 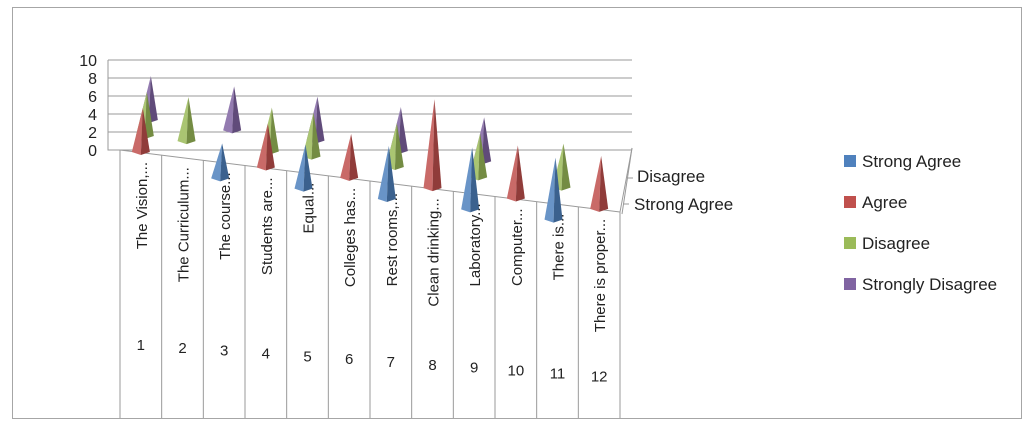 What do you see at coordinates (896, 243) in the screenshot?
I see `legend-entry: Disagree` at bounding box center [896, 243].